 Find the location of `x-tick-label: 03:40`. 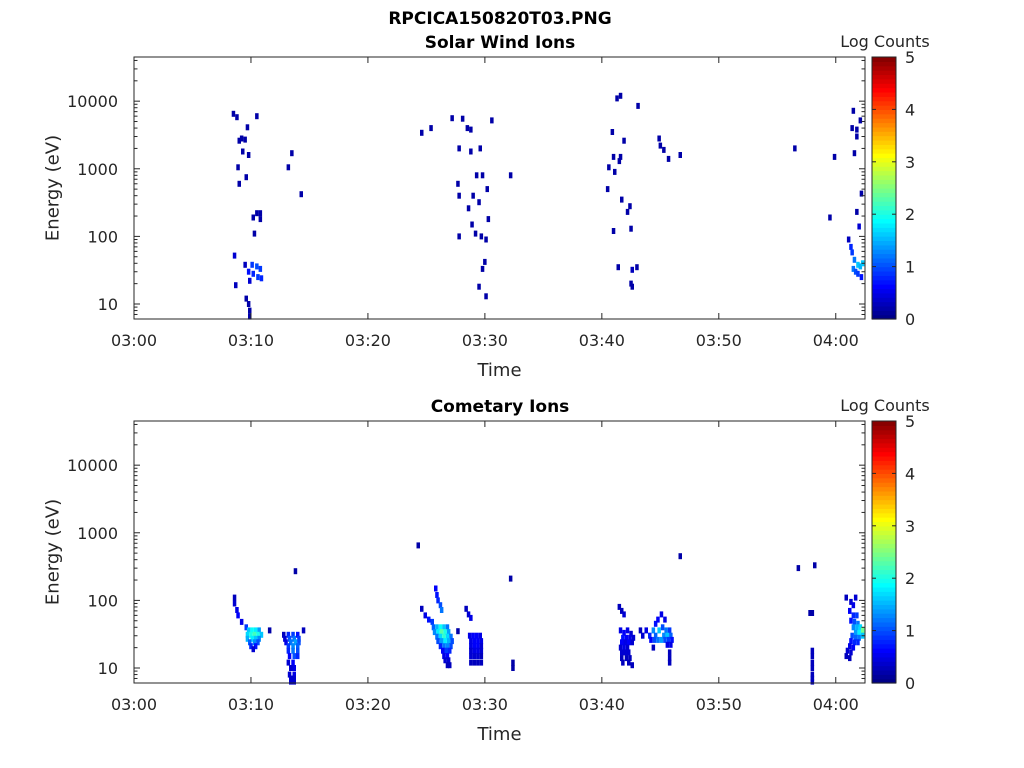

x-tick-label: 03:40 is located at coordinates (602, 340).